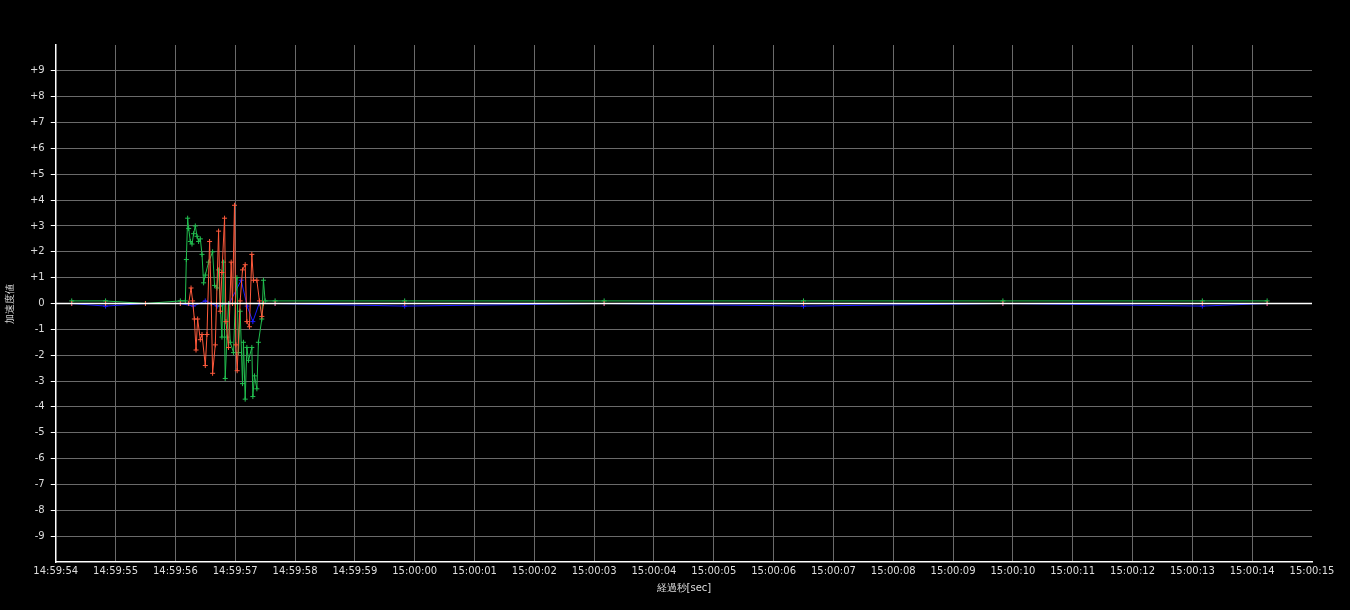  Describe the element at coordinates (39, 458) in the screenshot. I see `y-tick-label: -6` at that location.